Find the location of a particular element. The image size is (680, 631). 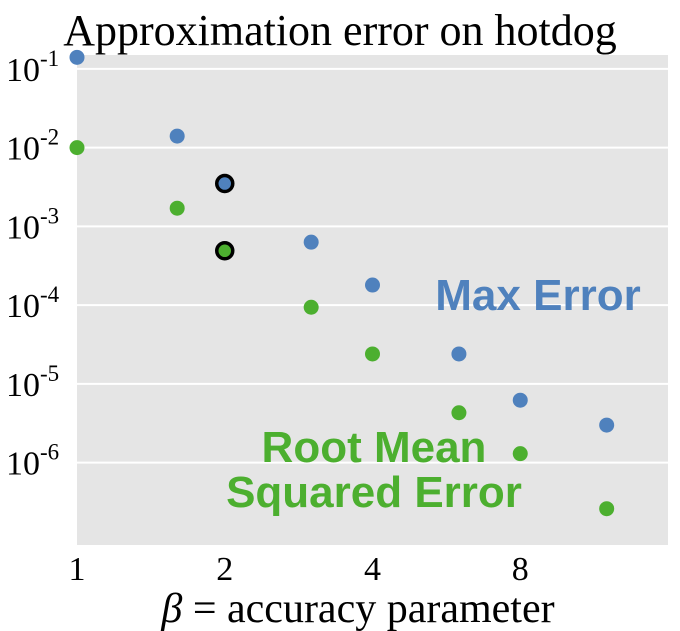

series-annotation: Root Mean is located at coordinates (374, 447).